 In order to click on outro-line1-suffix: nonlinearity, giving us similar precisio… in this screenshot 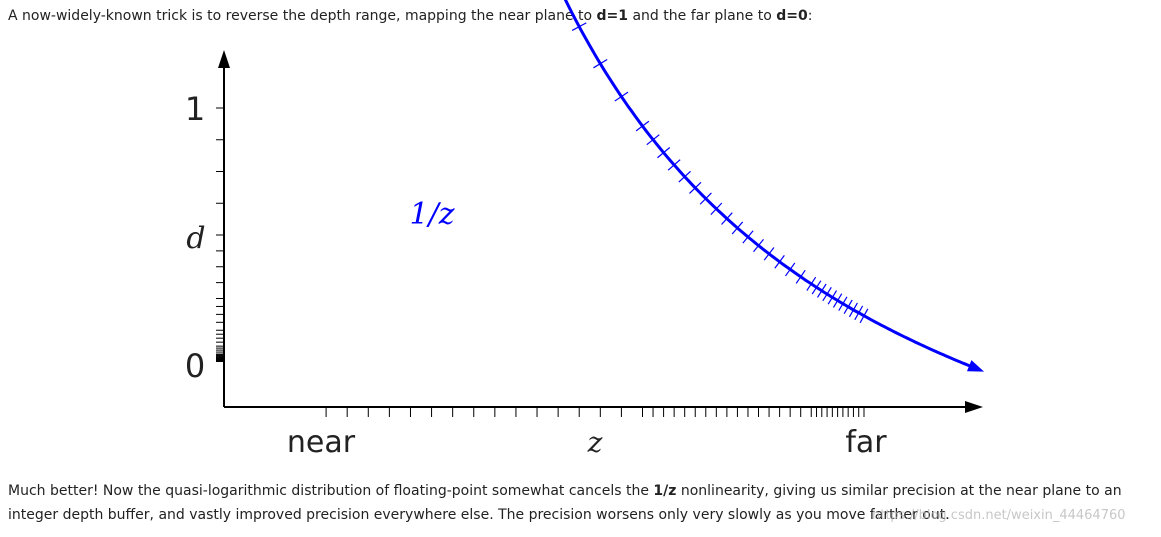, I will do `click(899, 491)`.